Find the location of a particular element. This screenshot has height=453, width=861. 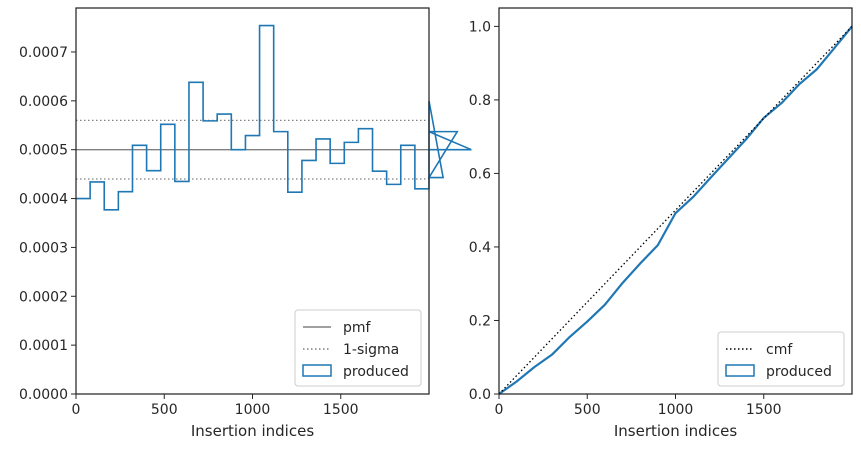

right-legend-label: produced is located at coordinates (799, 372).